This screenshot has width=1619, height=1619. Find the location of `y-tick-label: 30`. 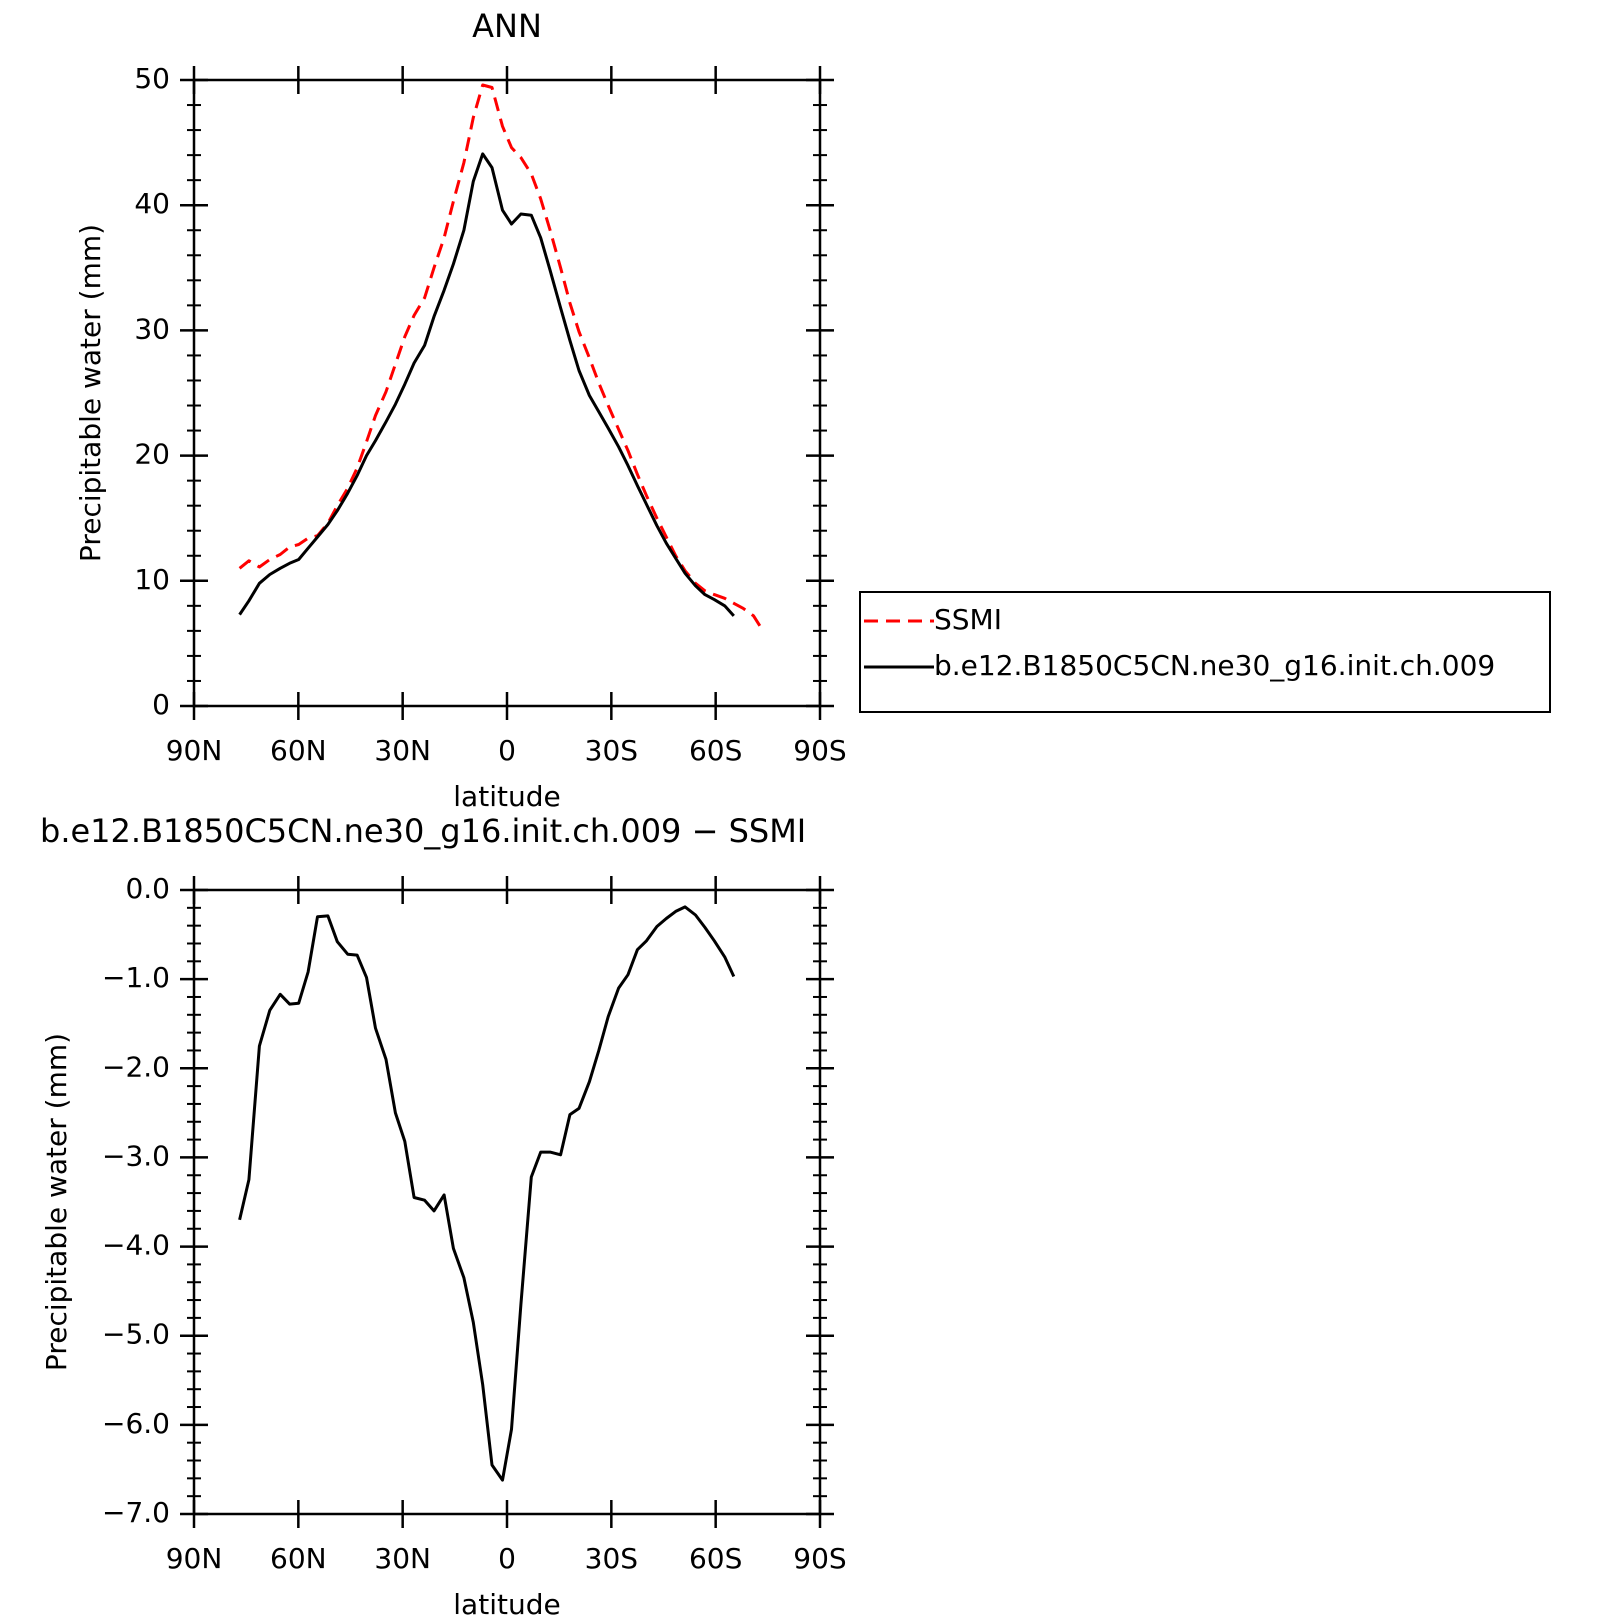

y-tick-label: 30 is located at coordinates (152, 328).